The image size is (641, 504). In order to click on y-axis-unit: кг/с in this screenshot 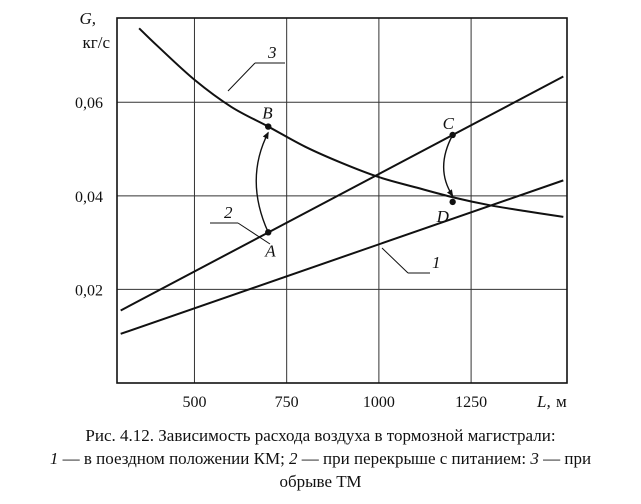, I will do `click(96, 42)`.